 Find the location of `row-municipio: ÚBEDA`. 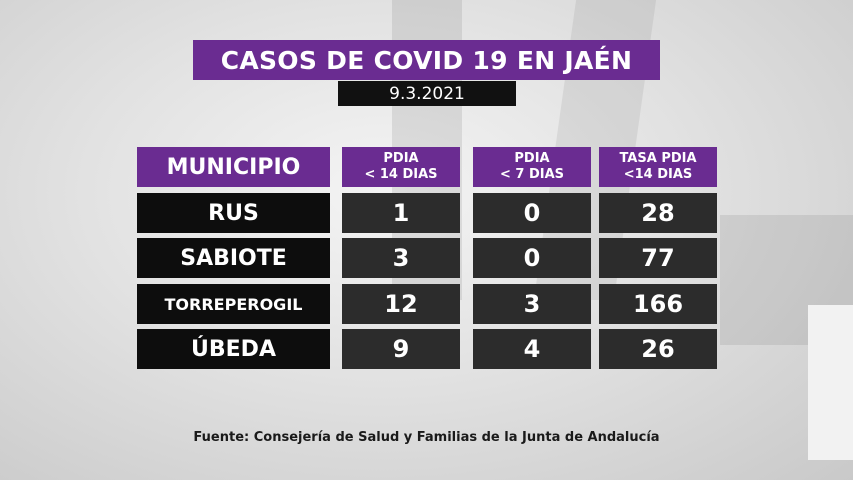

row-municipio: ÚBEDA is located at coordinates (233, 349).